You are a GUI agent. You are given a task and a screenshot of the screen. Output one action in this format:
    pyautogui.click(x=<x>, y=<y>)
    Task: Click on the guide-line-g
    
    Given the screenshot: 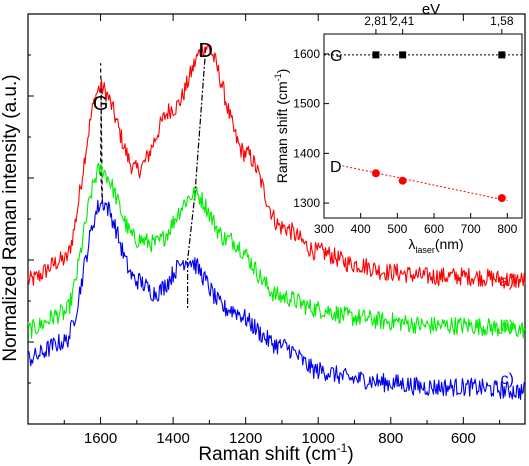 What is the action you would take?
    pyautogui.click(x=101, y=133)
    